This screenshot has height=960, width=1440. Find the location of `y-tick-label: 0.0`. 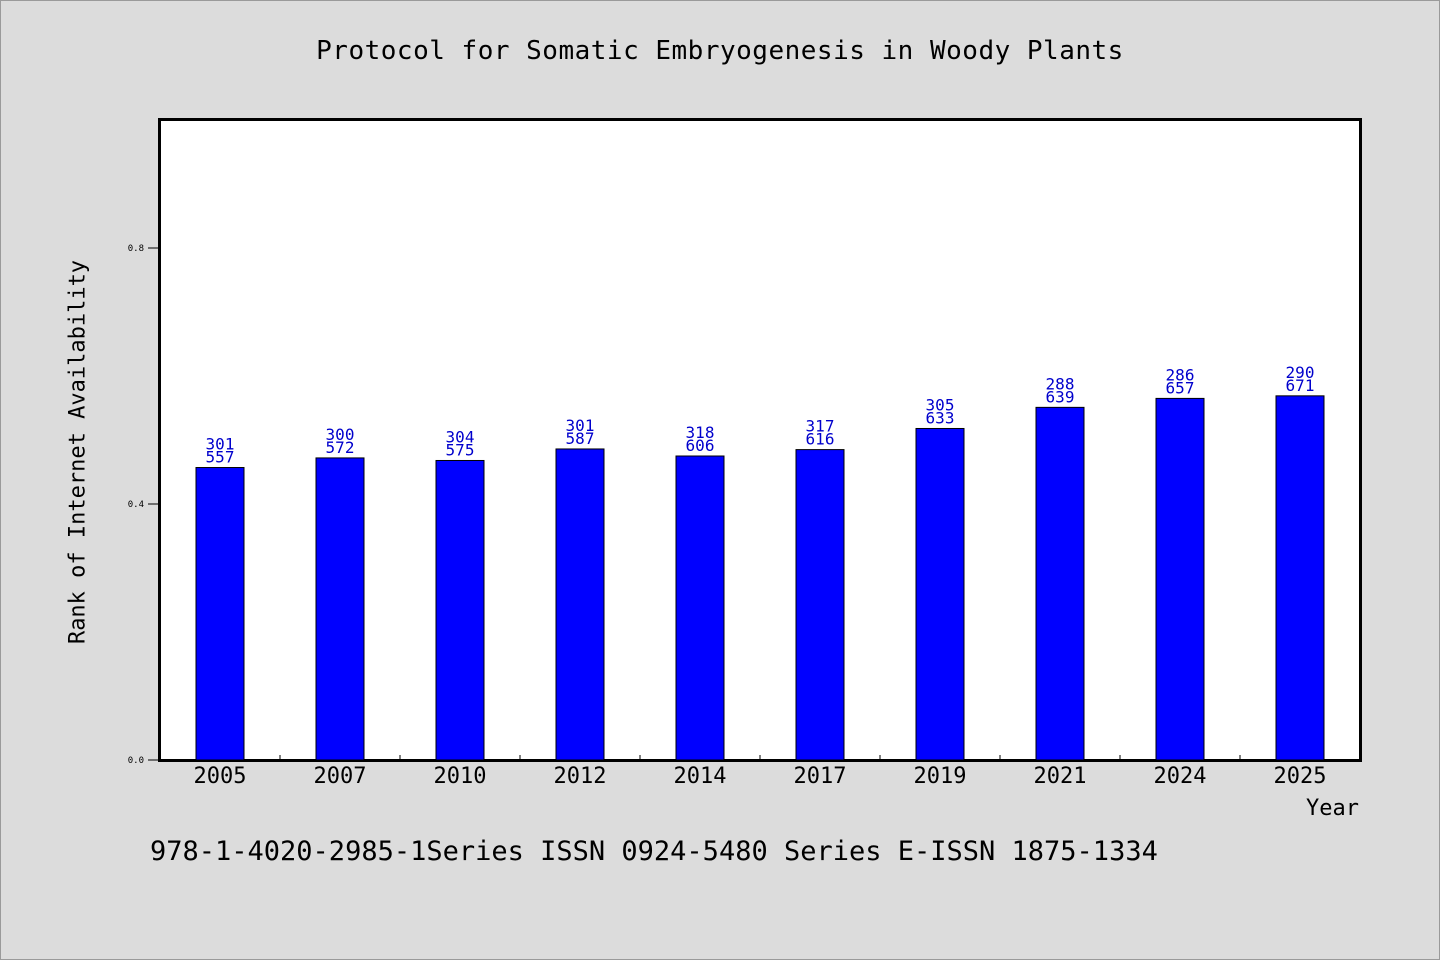

y-tick-label: 0.0 is located at coordinates (136, 761).